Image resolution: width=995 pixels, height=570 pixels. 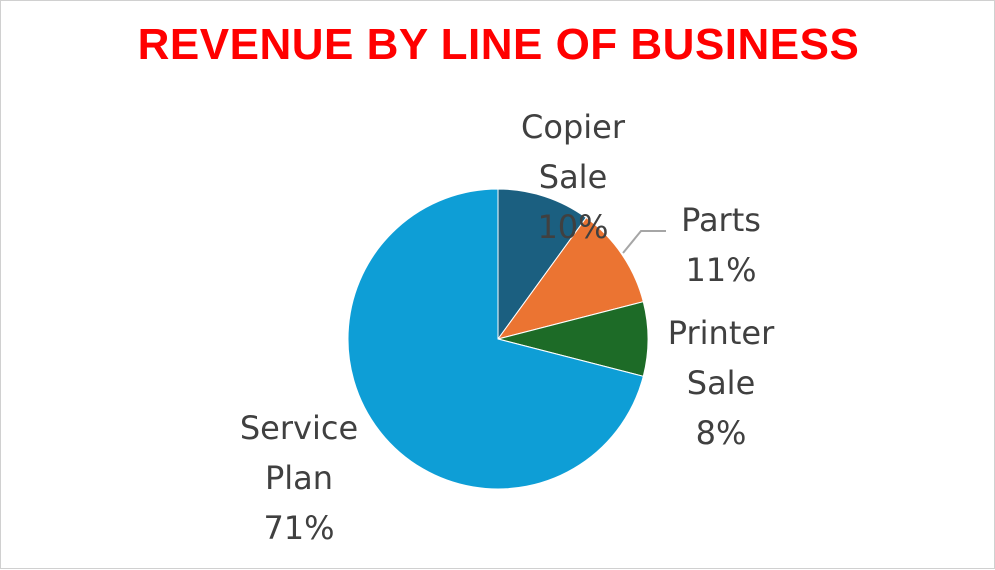 I want to click on label-percent-copier-sale: 10%, so click(x=572, y=227).